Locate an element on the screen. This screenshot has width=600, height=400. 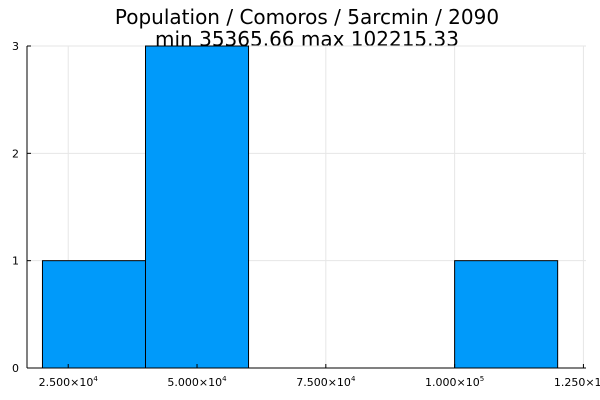
x-tick-label: 5.000×104 is located at coordinates (197, 382).